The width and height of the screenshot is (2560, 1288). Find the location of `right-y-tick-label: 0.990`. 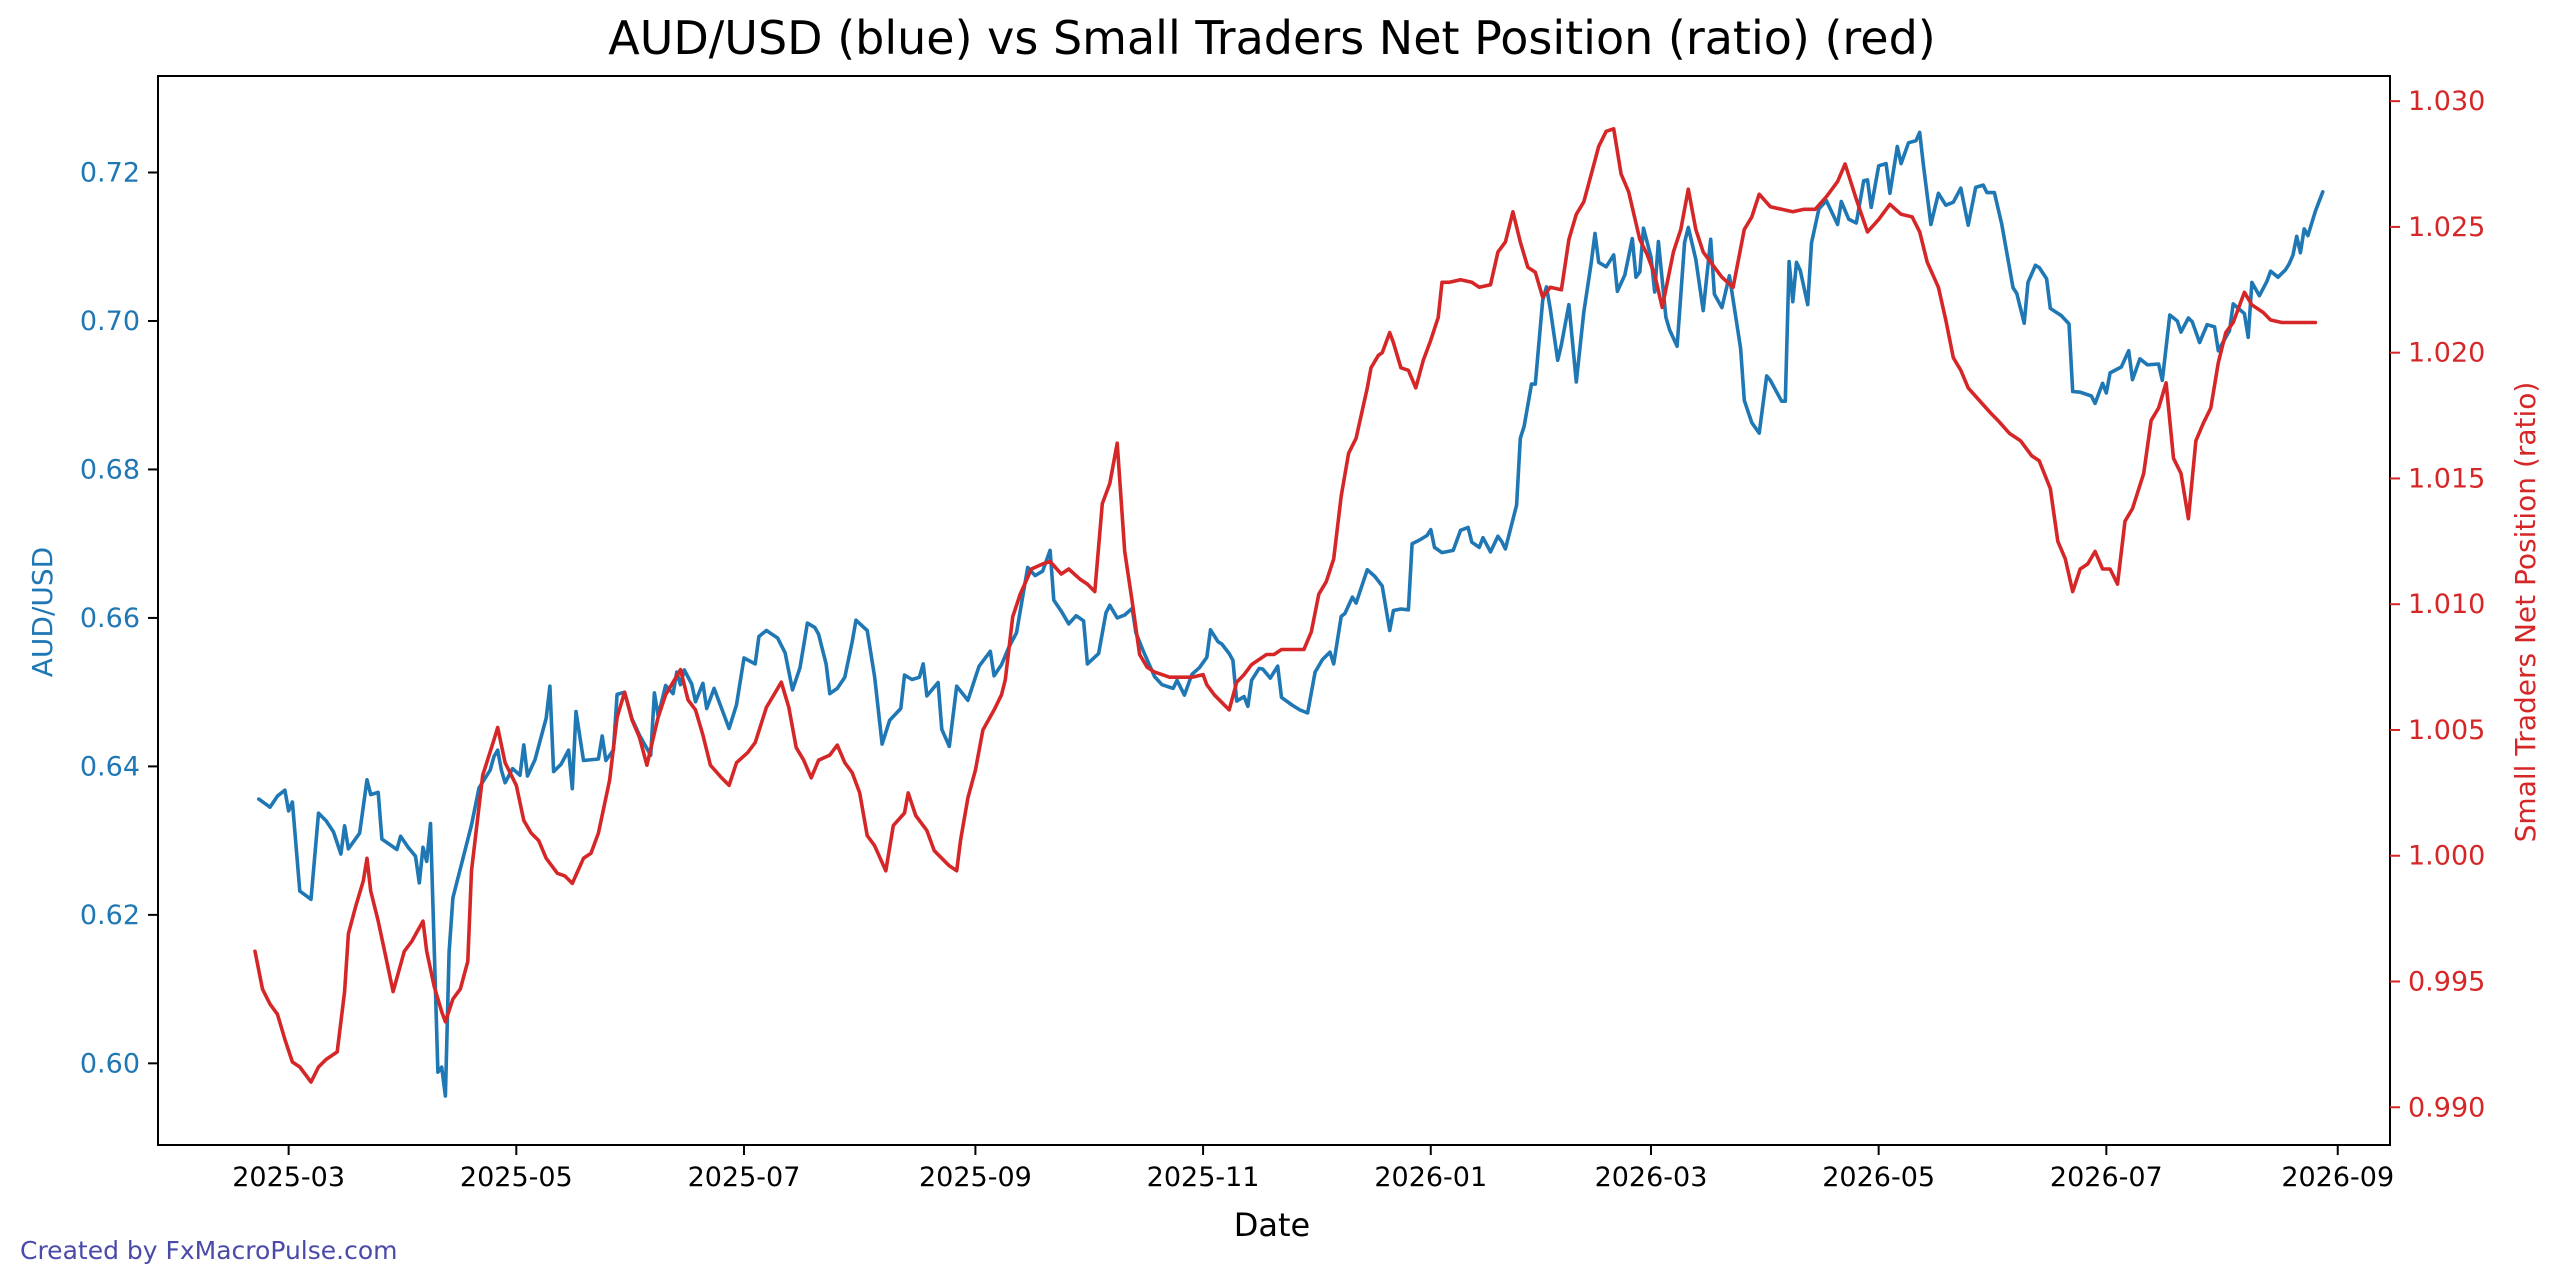

right-y-tick-label: 0.990 is located at coordinates (2446, 1107).